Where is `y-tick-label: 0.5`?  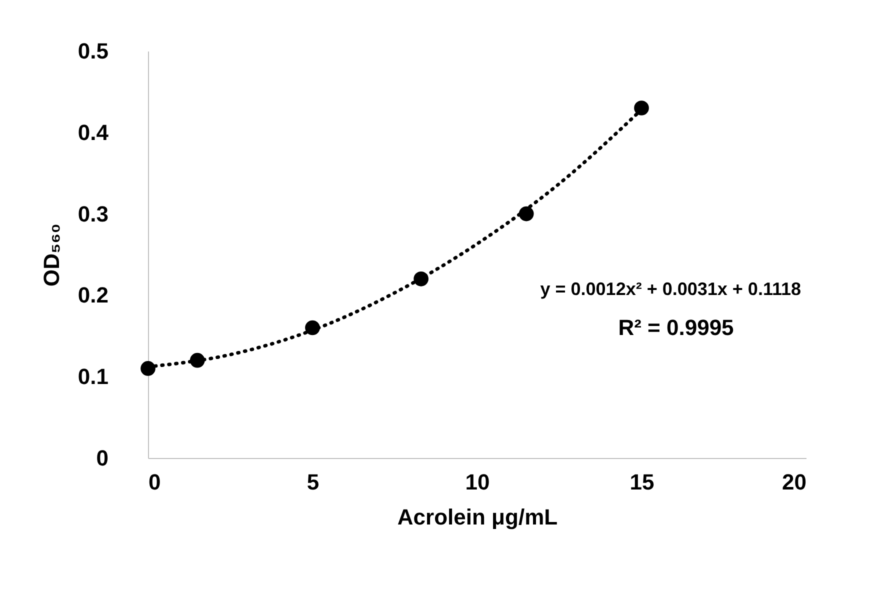 y-tick-label: 0.5 is located at coordinates (93, 51).